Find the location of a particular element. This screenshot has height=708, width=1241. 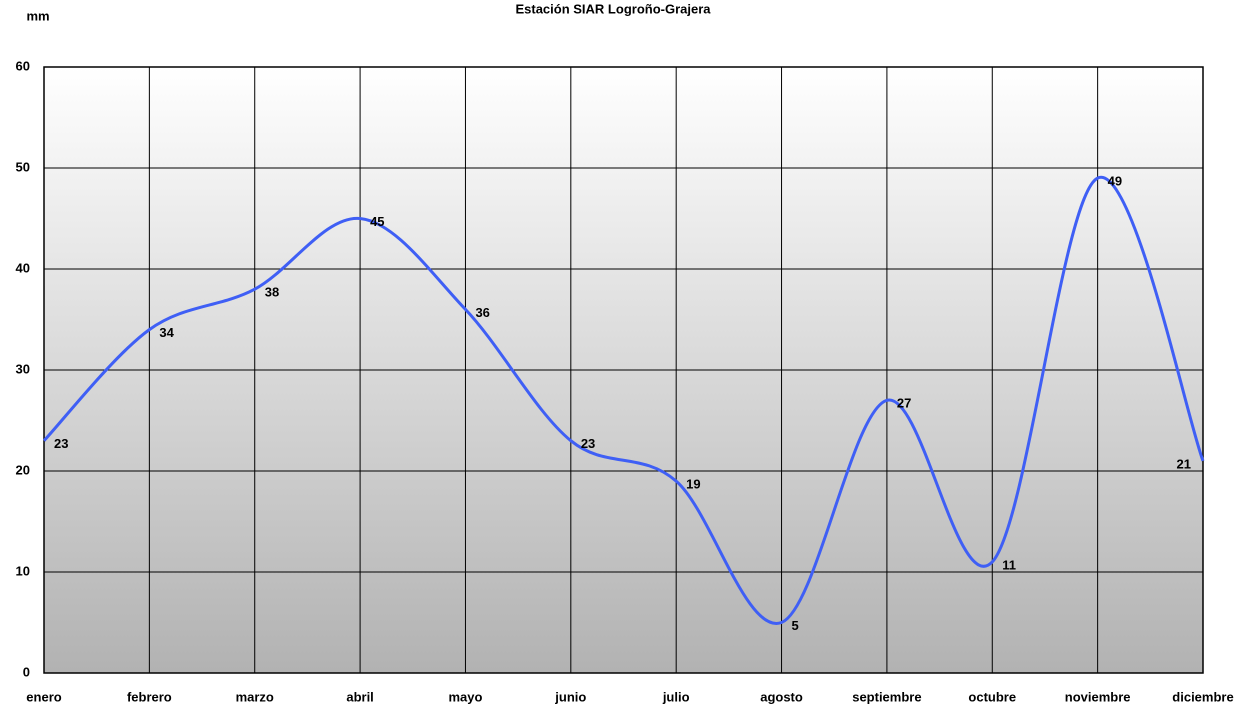

x-tick-label: agosto is located at coordinates (781, 696).